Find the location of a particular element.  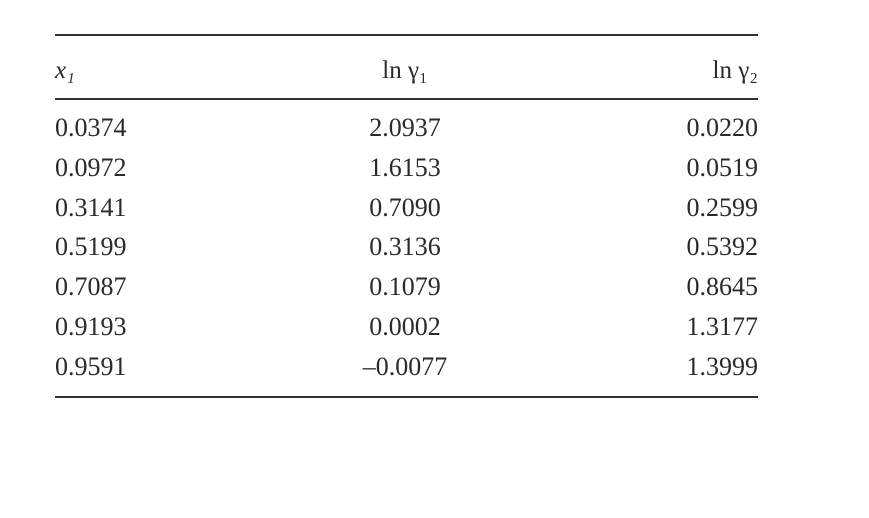

table-cell: 0.5392 is located at coordinates (722, 247).